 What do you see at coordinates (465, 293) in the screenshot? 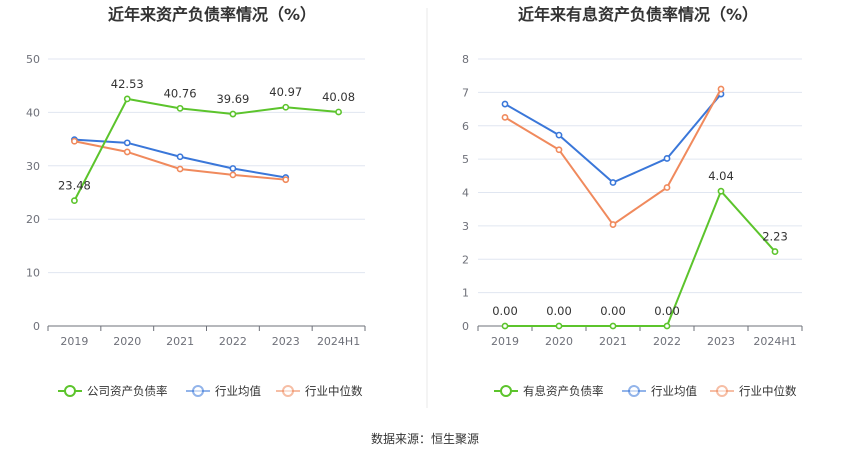
I see `y-tick-label: 1` at bounding box center [465, 293].